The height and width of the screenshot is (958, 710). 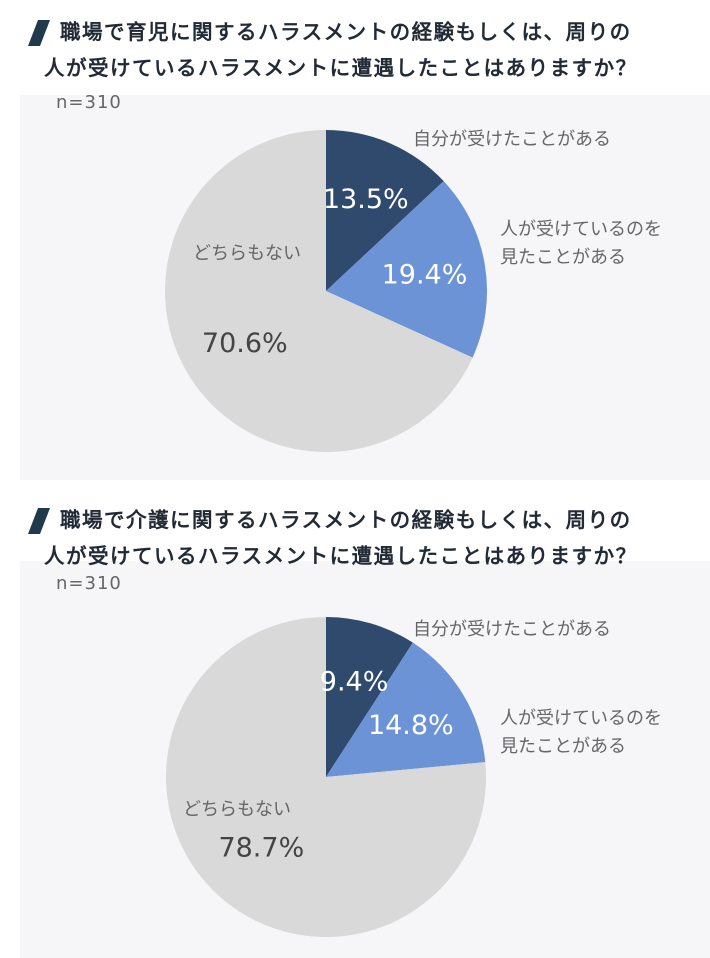 I want to click on chart-title-line-1: 職場で介護に関するハラスメントの経験もしくは、周りの, so click(x=346, y=520).